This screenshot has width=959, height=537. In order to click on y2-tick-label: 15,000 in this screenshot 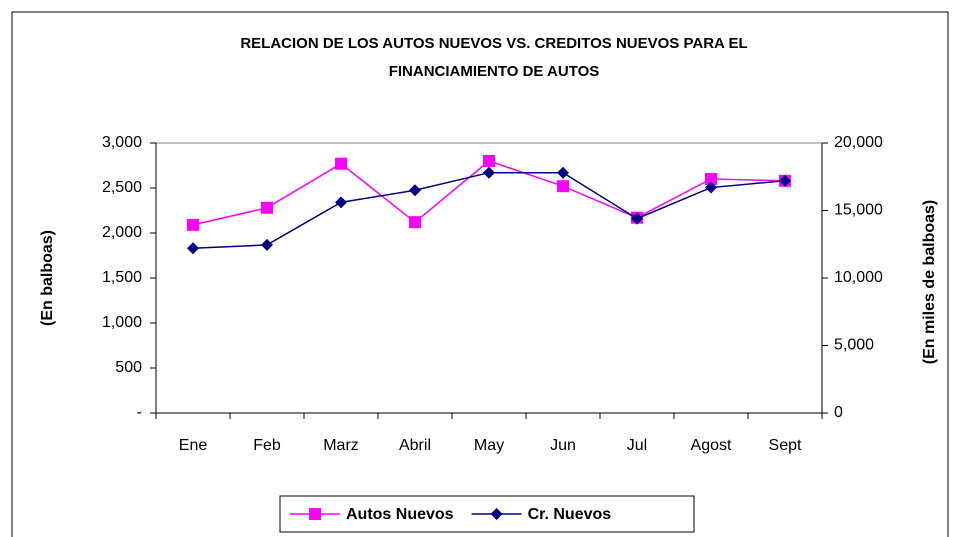, I will do `click(858, 210)`.